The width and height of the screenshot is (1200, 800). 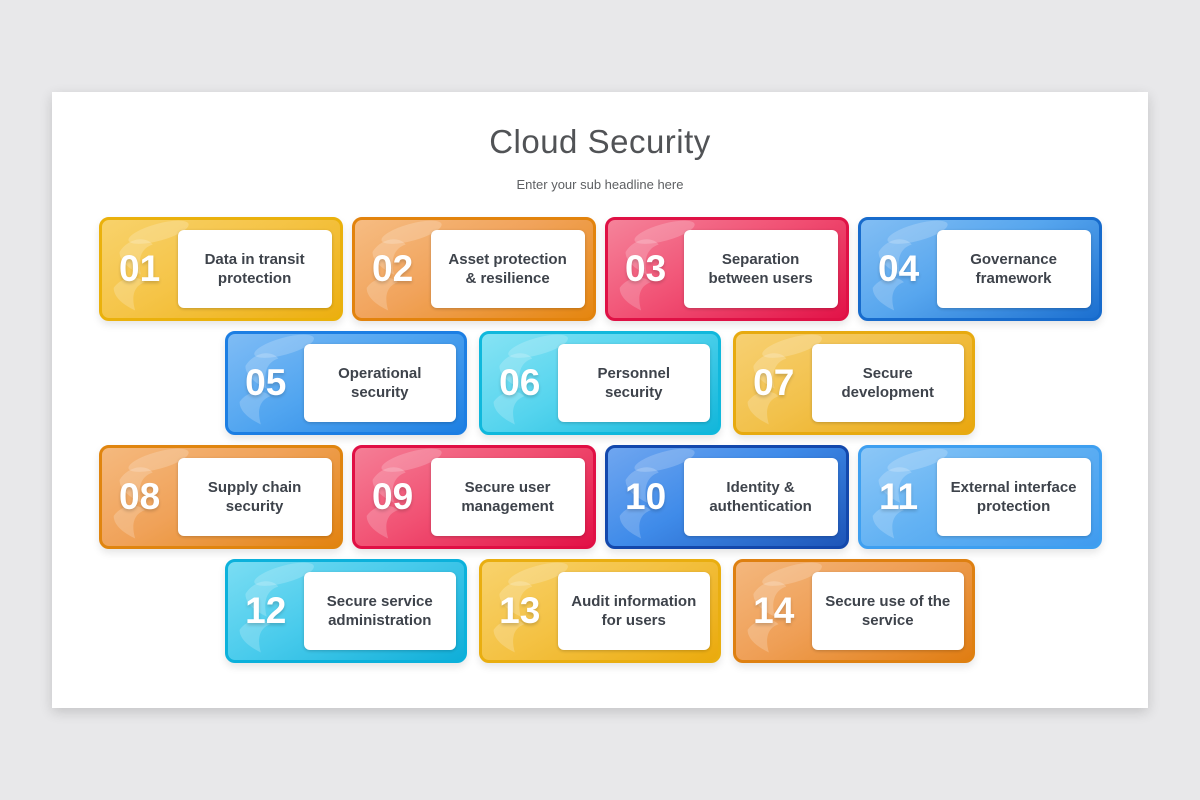 I want to click on card-label-box: Secure use of the service, so click(x=887, y=611).